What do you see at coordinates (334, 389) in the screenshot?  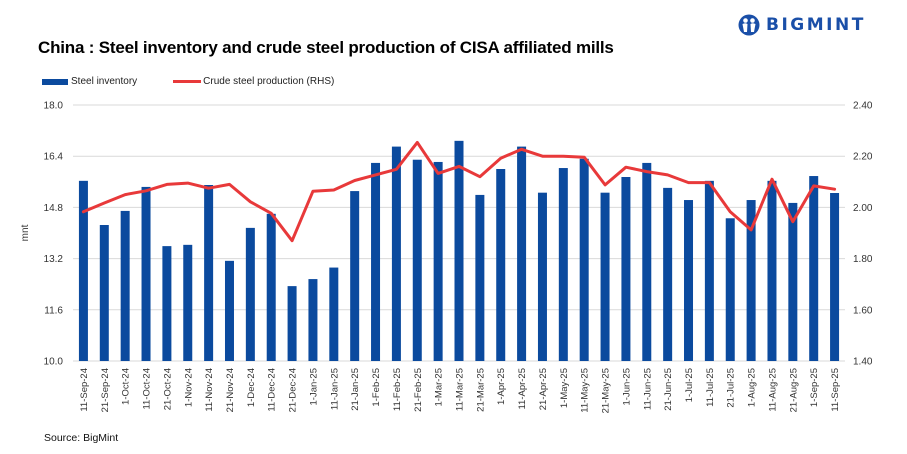 I see `x-tick-label: 11-Jan-25` at bounding box center [334, 389].